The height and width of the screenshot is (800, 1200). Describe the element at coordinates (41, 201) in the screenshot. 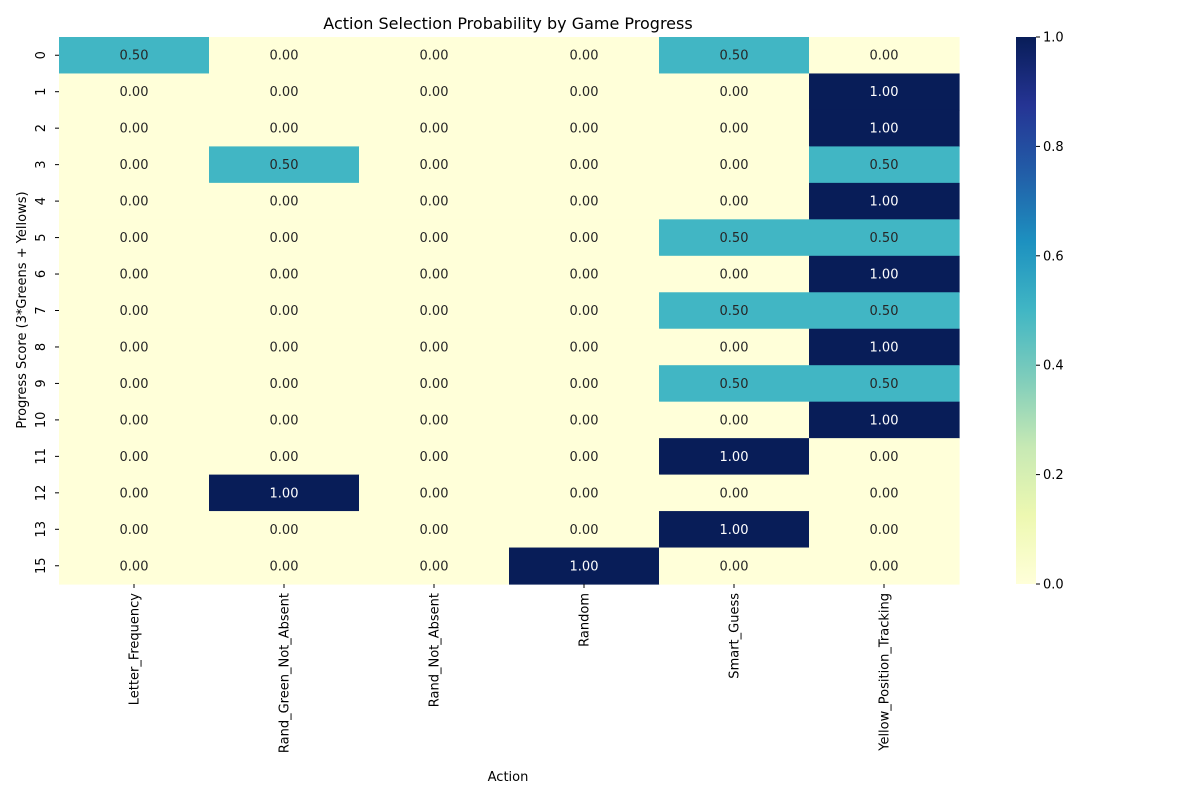

I see `y-tick-label: 4` at that location.